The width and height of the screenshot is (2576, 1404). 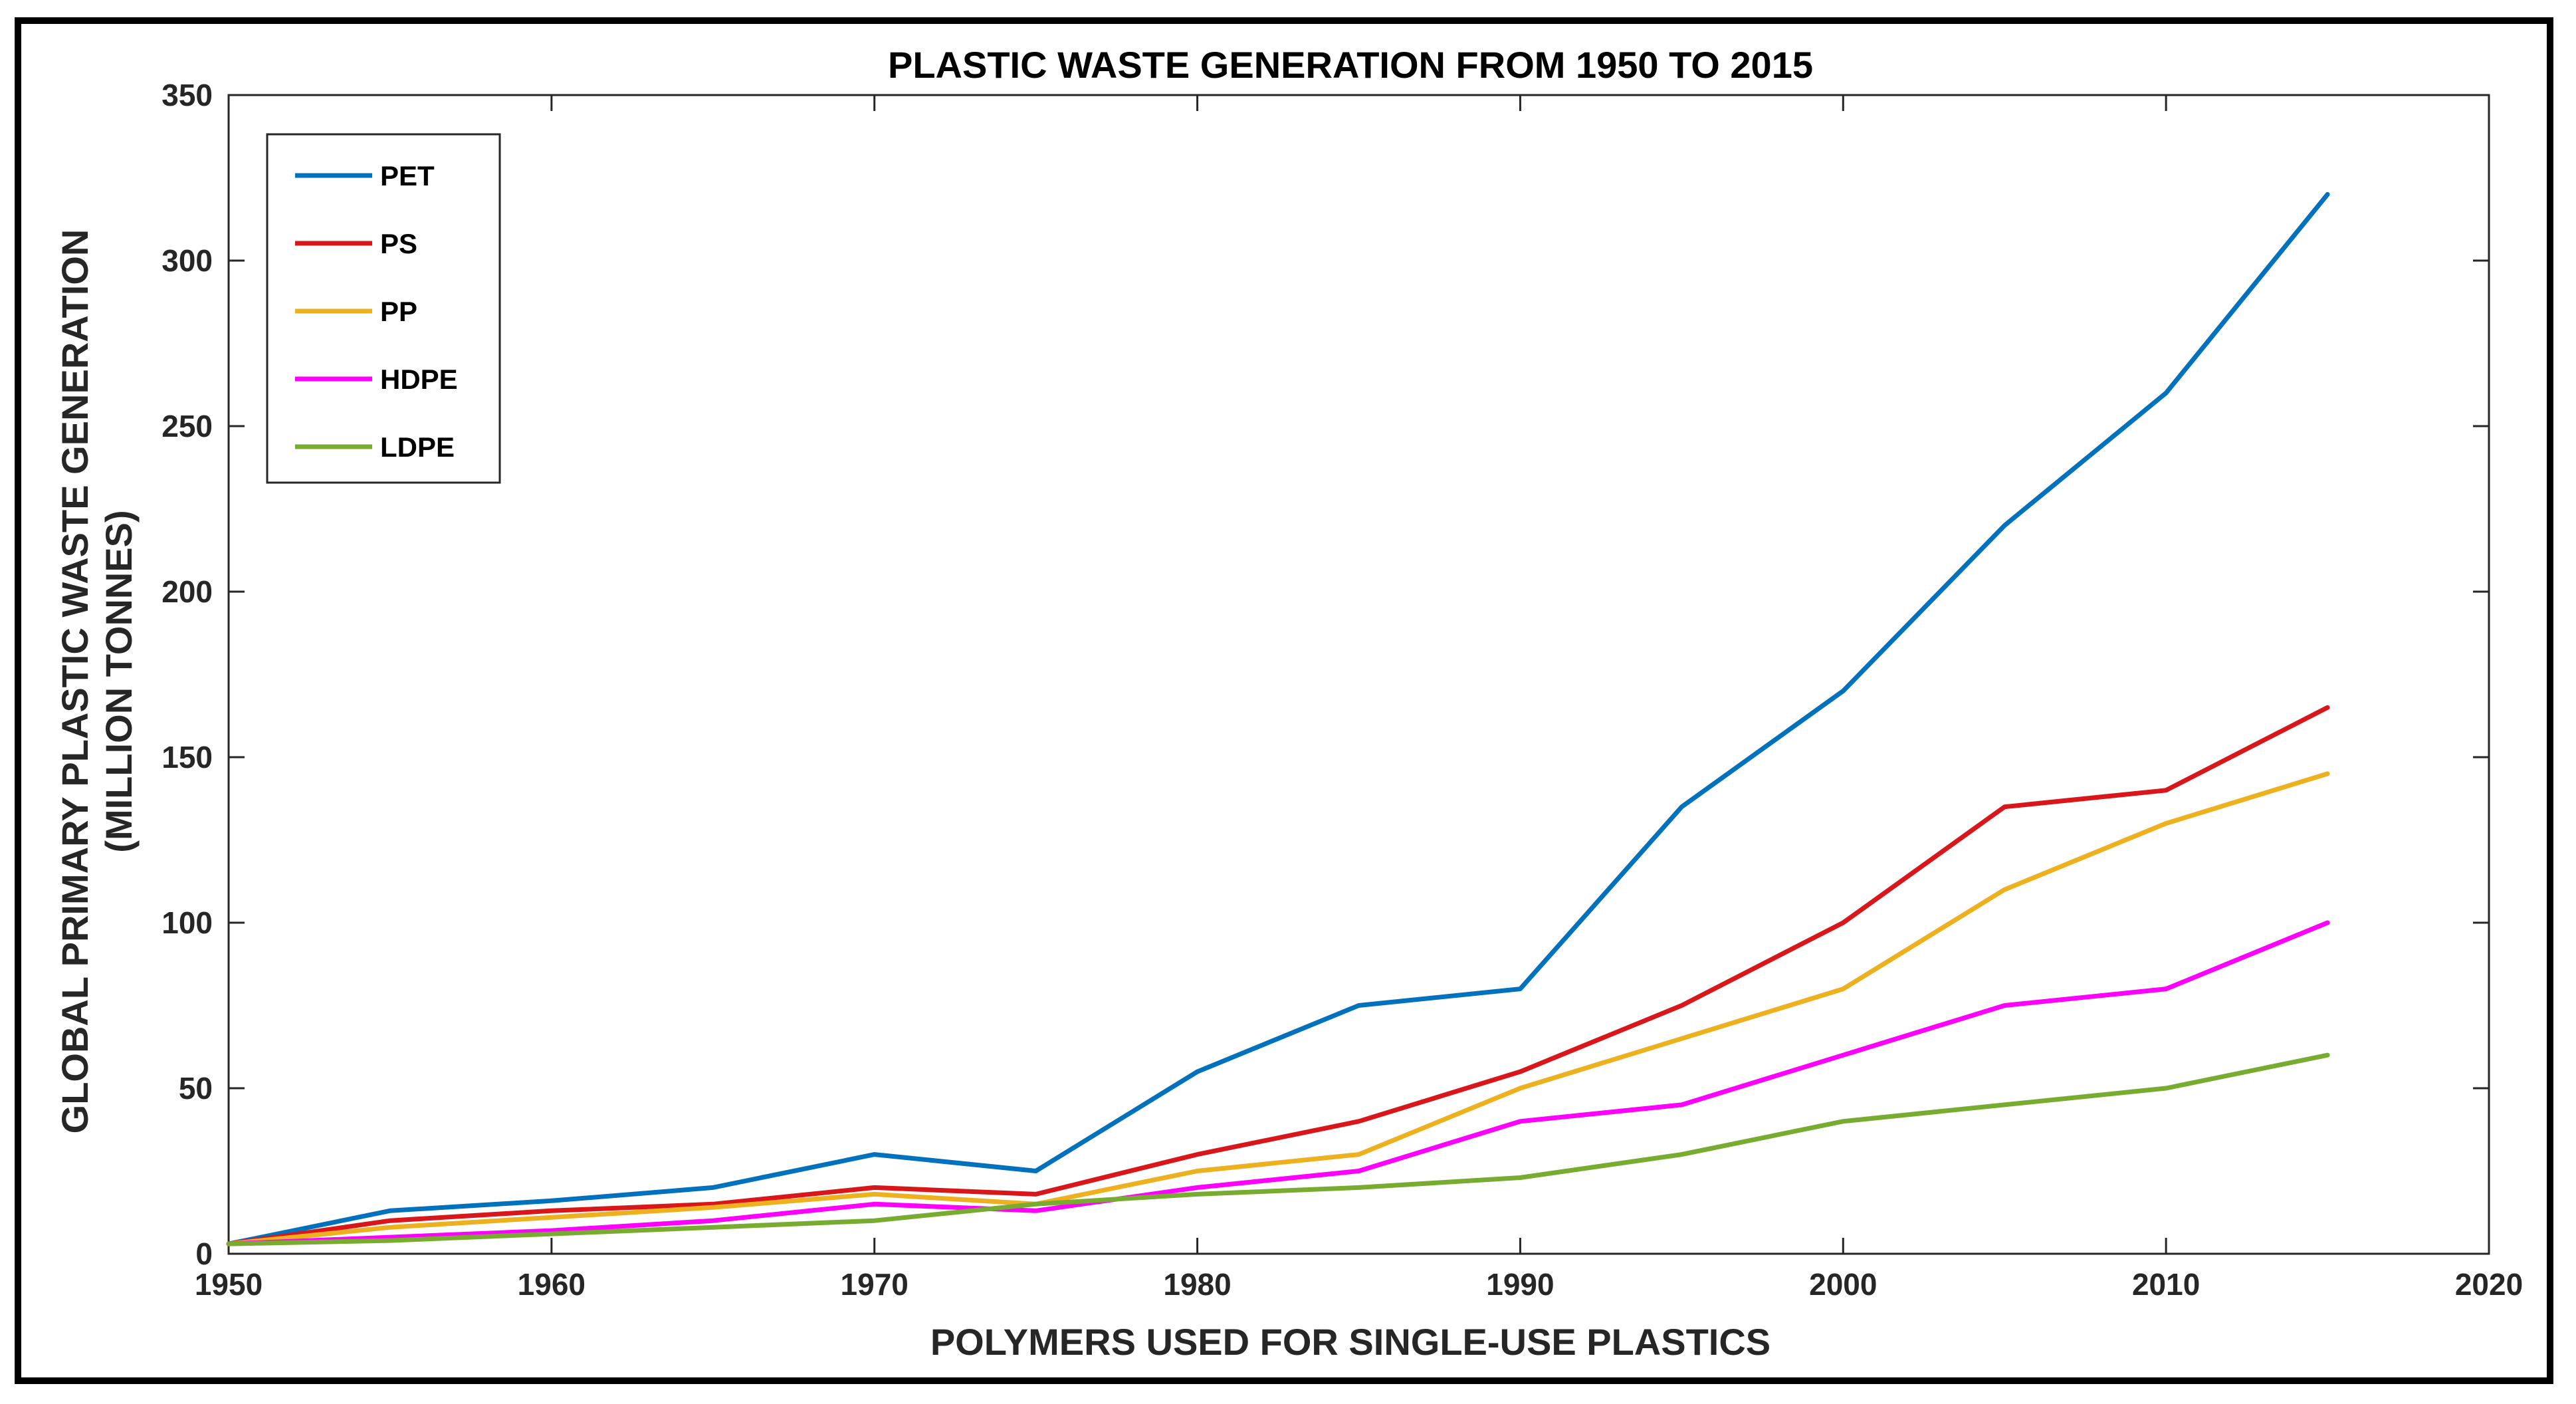 I want to click on y-tick-label: 0, so click(x=204, y=1253).